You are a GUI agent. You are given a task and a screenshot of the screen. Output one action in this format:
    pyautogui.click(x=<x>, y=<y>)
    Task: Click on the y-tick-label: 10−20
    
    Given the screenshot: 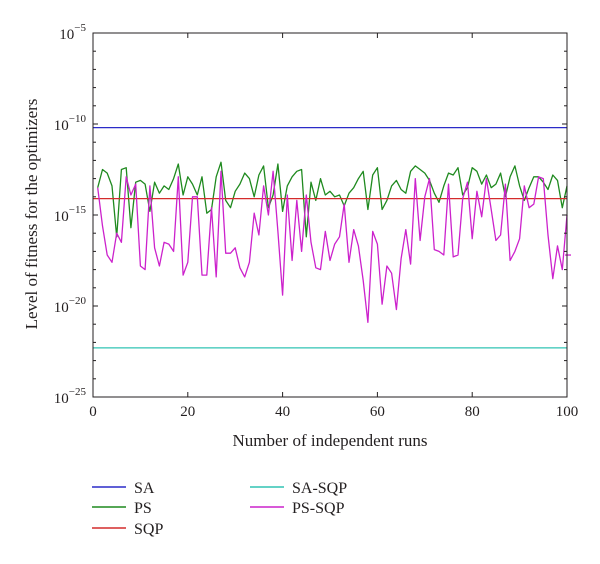 What is the action you would take?
    pyautogui.click(x=70, y=305)
    